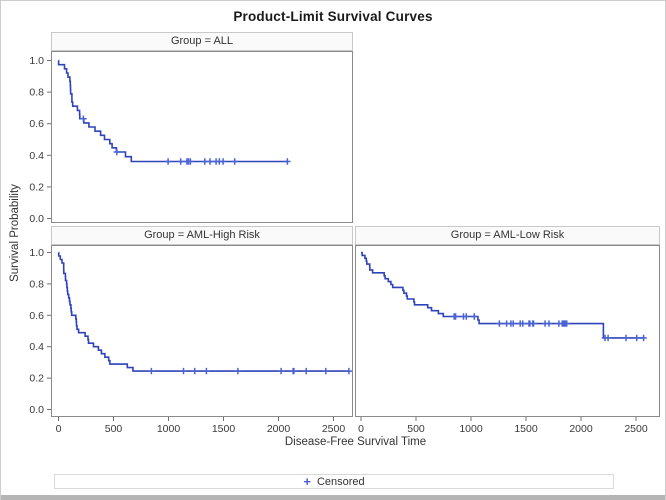 The width and height of the screenshot is (666, 500). Describe the element at coordinates (307, 481) in the screenshot. I see `censored-plus-icon: +` at that location.